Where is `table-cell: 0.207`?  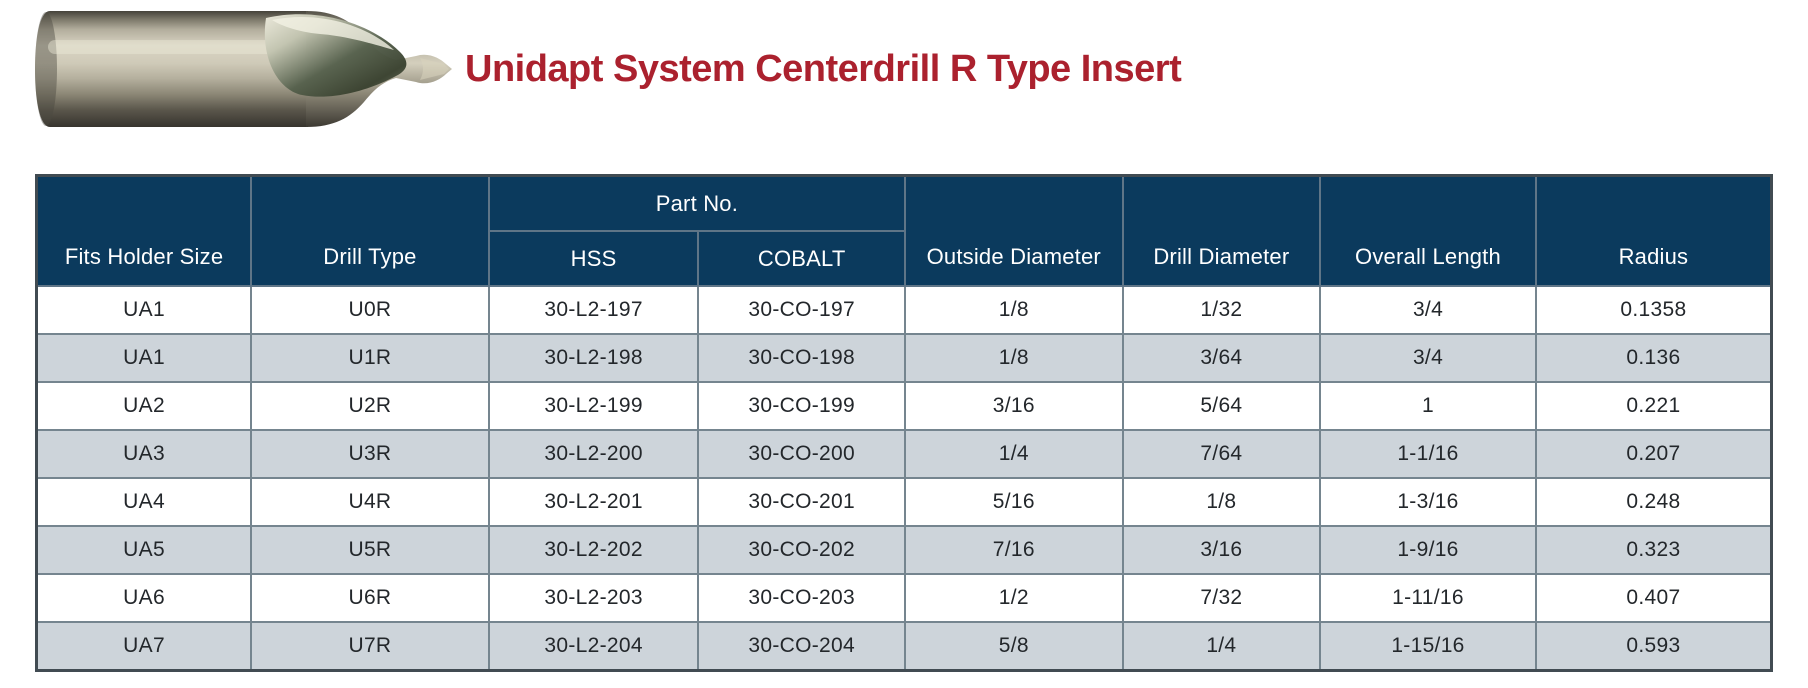 table-cell: 0.207 is located at coordinates (1653, 454).